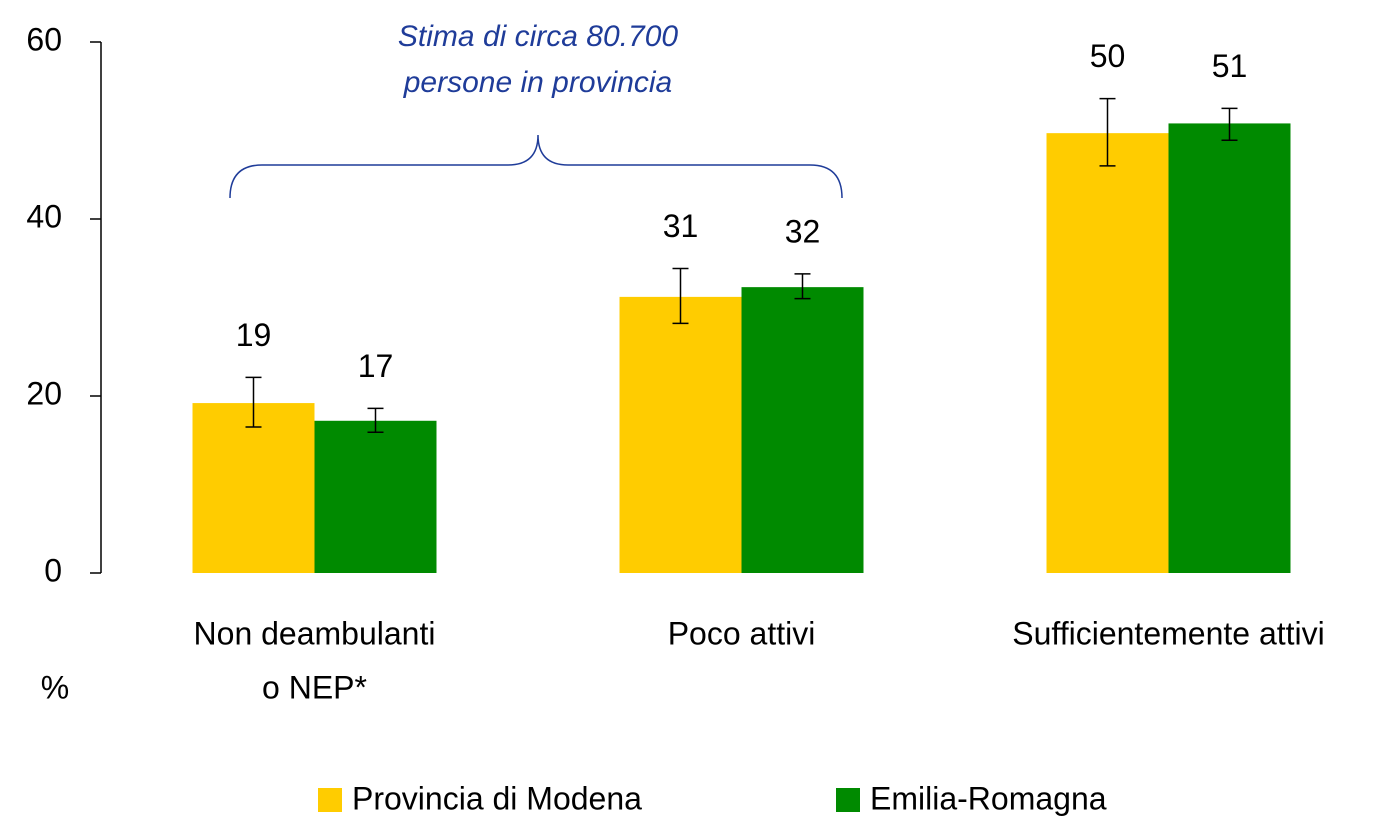 This screenshot has width=1384, height=819. I want to click on data-label: 31, so click(681, 226).